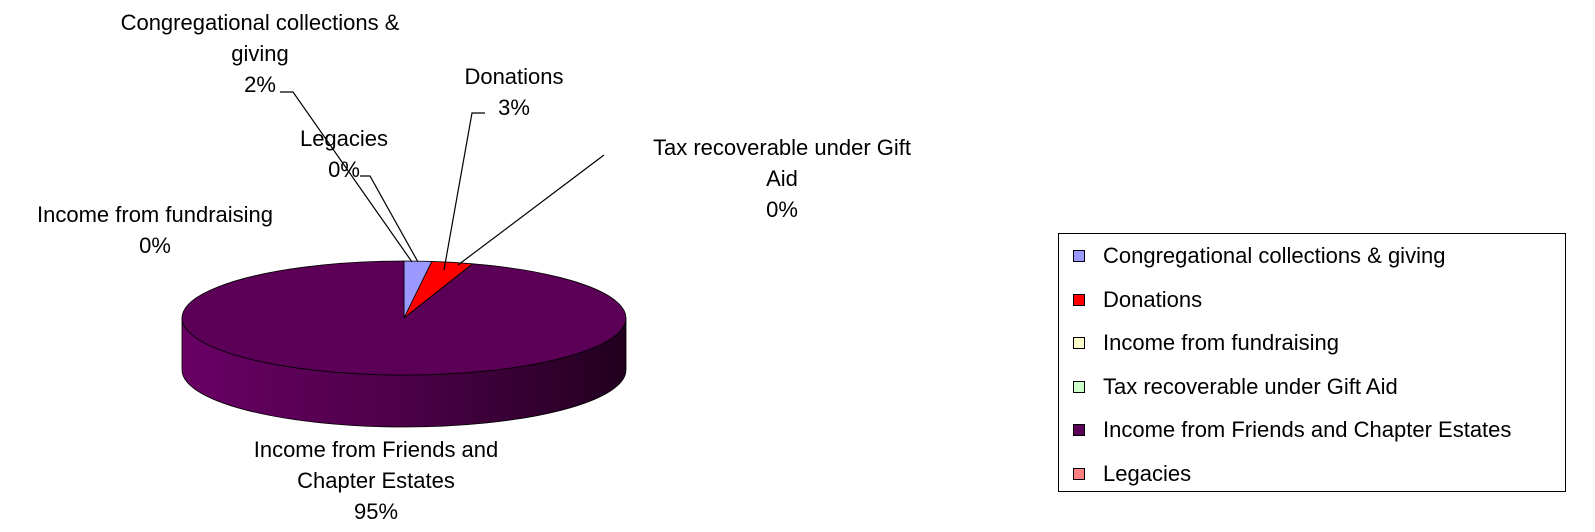 The height and width of the screenshot is (532, 1595). I want to click on legend-label: Tax recoverable under Gift Aid, so click(1250, 386).